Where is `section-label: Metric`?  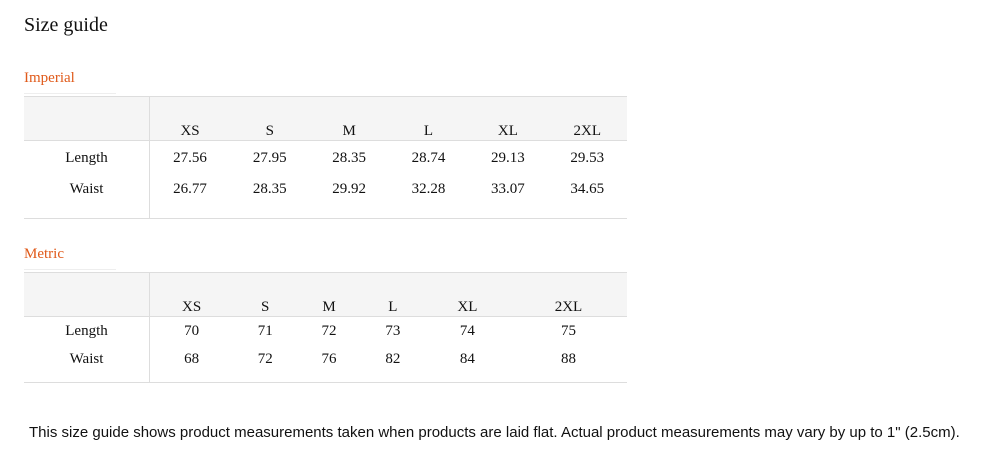
section-label: Metric is located at coordinates (70, 258).